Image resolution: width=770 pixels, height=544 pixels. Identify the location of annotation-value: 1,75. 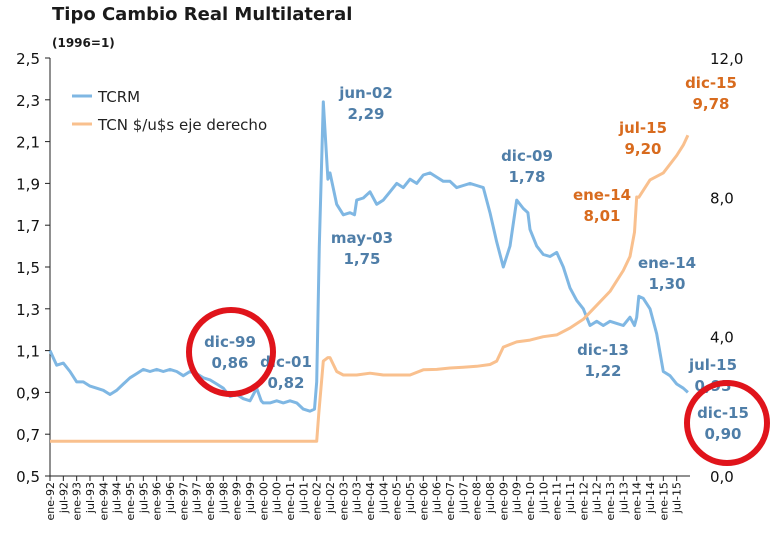
(361, 259).